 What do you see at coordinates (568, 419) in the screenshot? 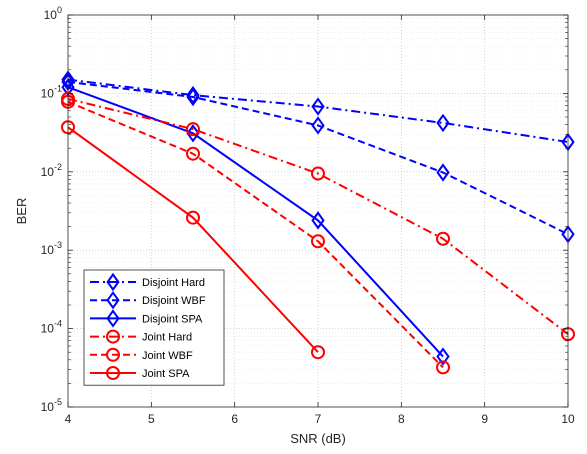
I see `x-tick-label: 10` at bounding box center [568, 419].